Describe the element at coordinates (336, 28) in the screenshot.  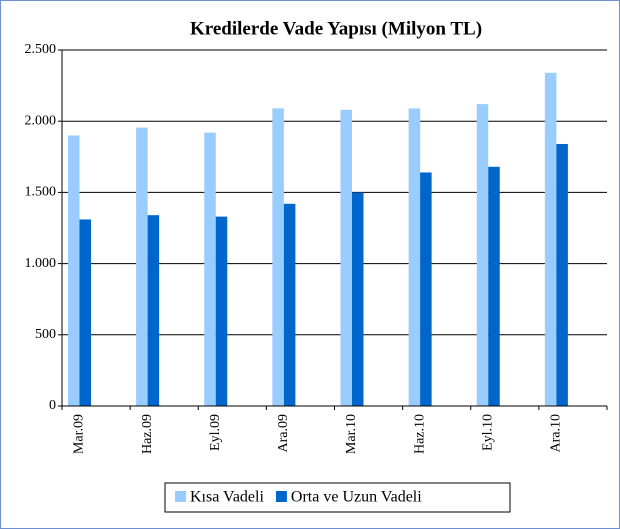
I see `chart-title: Kredilerde Vade Yapısı (Milyon TL)` at that location.